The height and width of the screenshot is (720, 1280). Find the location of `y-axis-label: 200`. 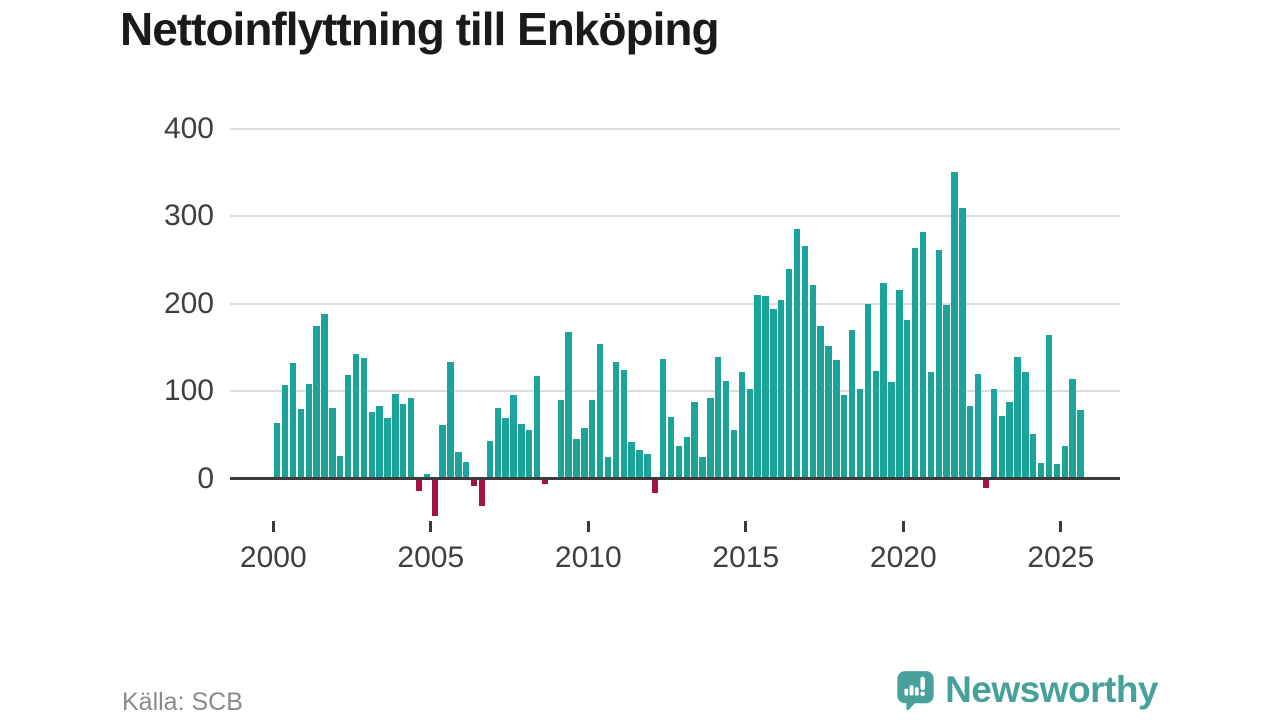

y-axis-label: 200 is located at coordinates (188, 303).